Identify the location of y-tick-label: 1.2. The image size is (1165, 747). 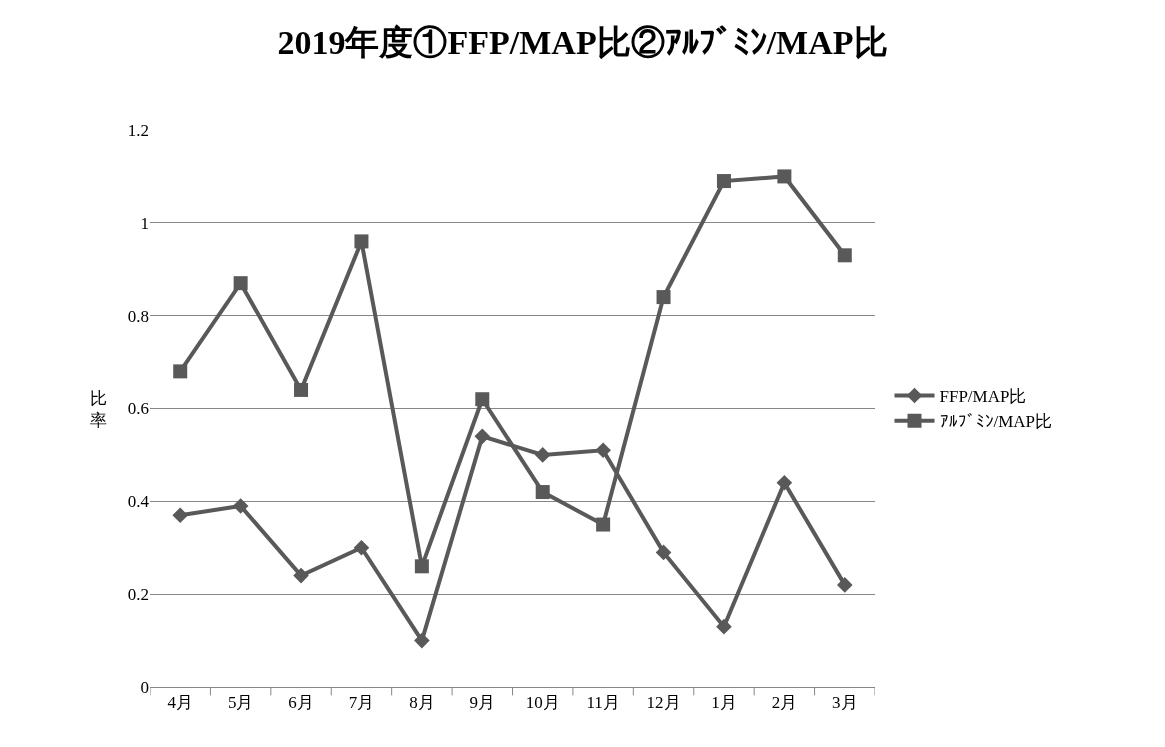
(138, 130).